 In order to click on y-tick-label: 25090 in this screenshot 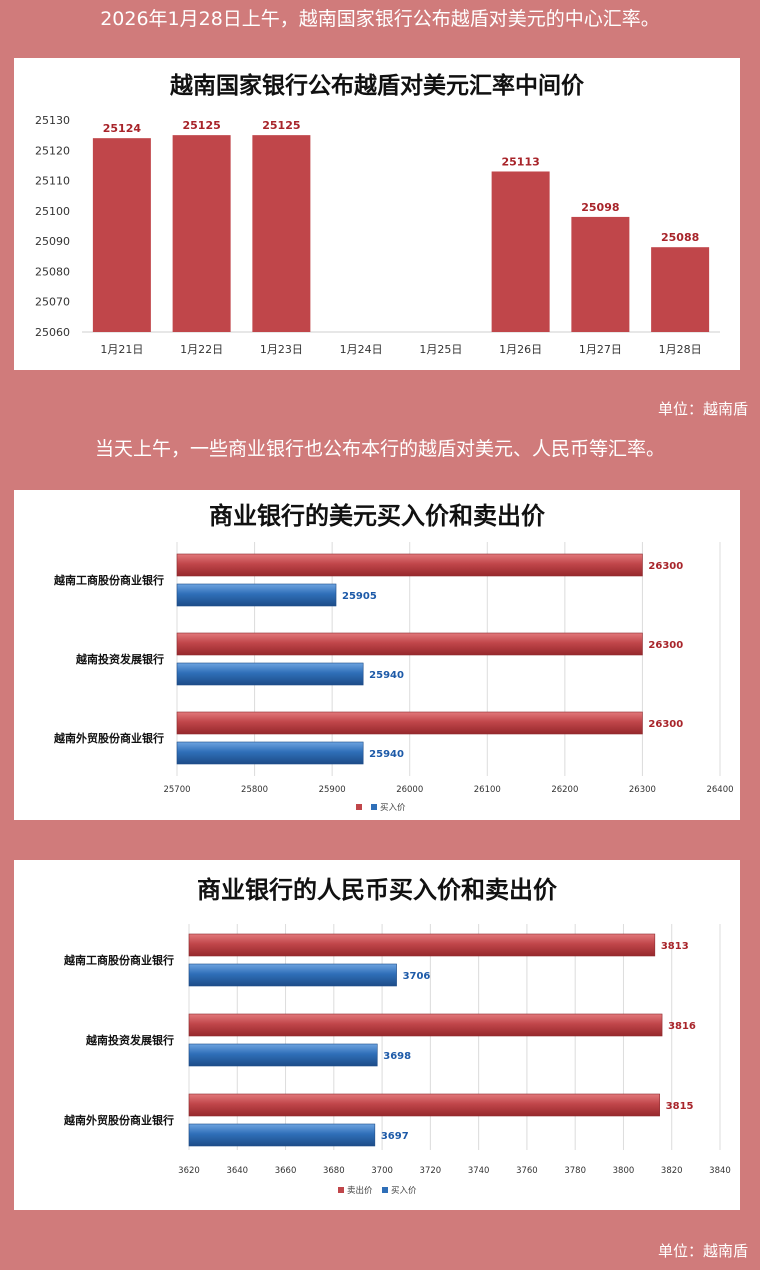, I will do `click(52, 241)`.